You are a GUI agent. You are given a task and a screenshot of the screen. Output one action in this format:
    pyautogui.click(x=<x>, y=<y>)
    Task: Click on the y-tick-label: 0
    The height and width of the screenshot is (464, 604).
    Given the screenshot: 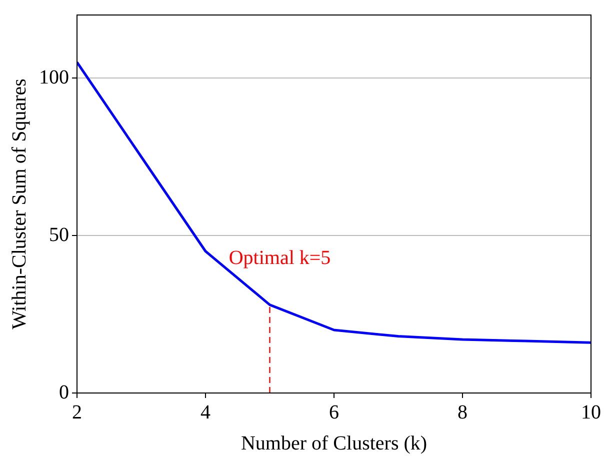 What is the action you would take?
    pyautogui.click(x=64, y=392)
    